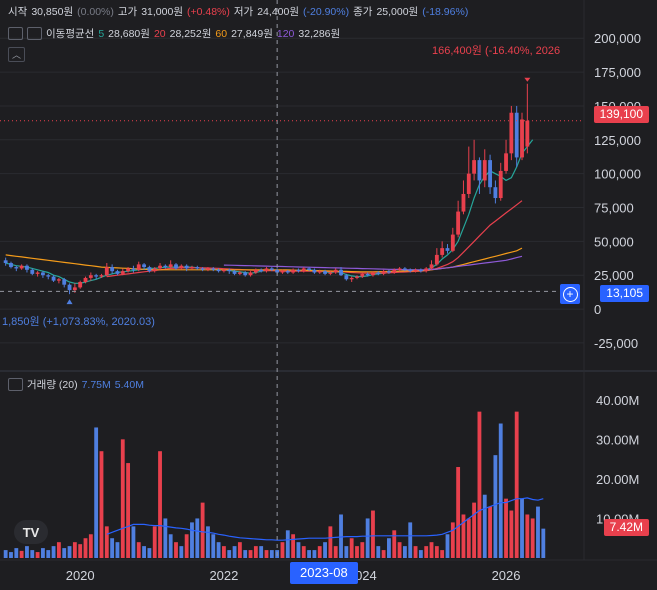 This screenshot has height=590, width=657. Describe the element at coordinates (221, 33) in the screenshot. I see `ma-60-period: 60` at that location.